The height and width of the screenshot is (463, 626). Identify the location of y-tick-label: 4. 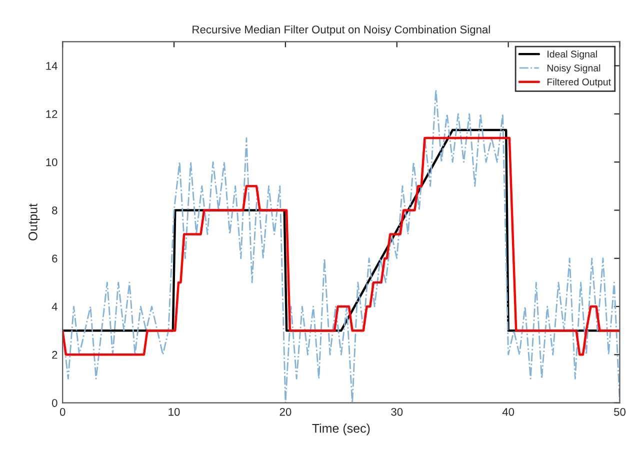
(55, 306).